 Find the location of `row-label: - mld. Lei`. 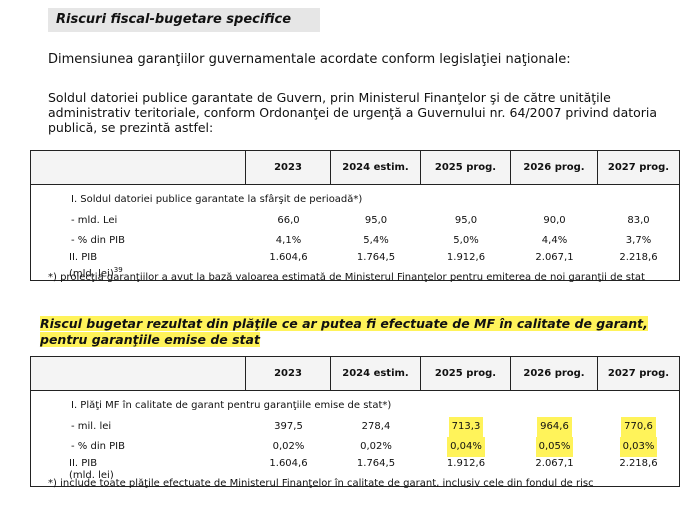

row-label: - mld. Lei is located at coordinates (94, 220).